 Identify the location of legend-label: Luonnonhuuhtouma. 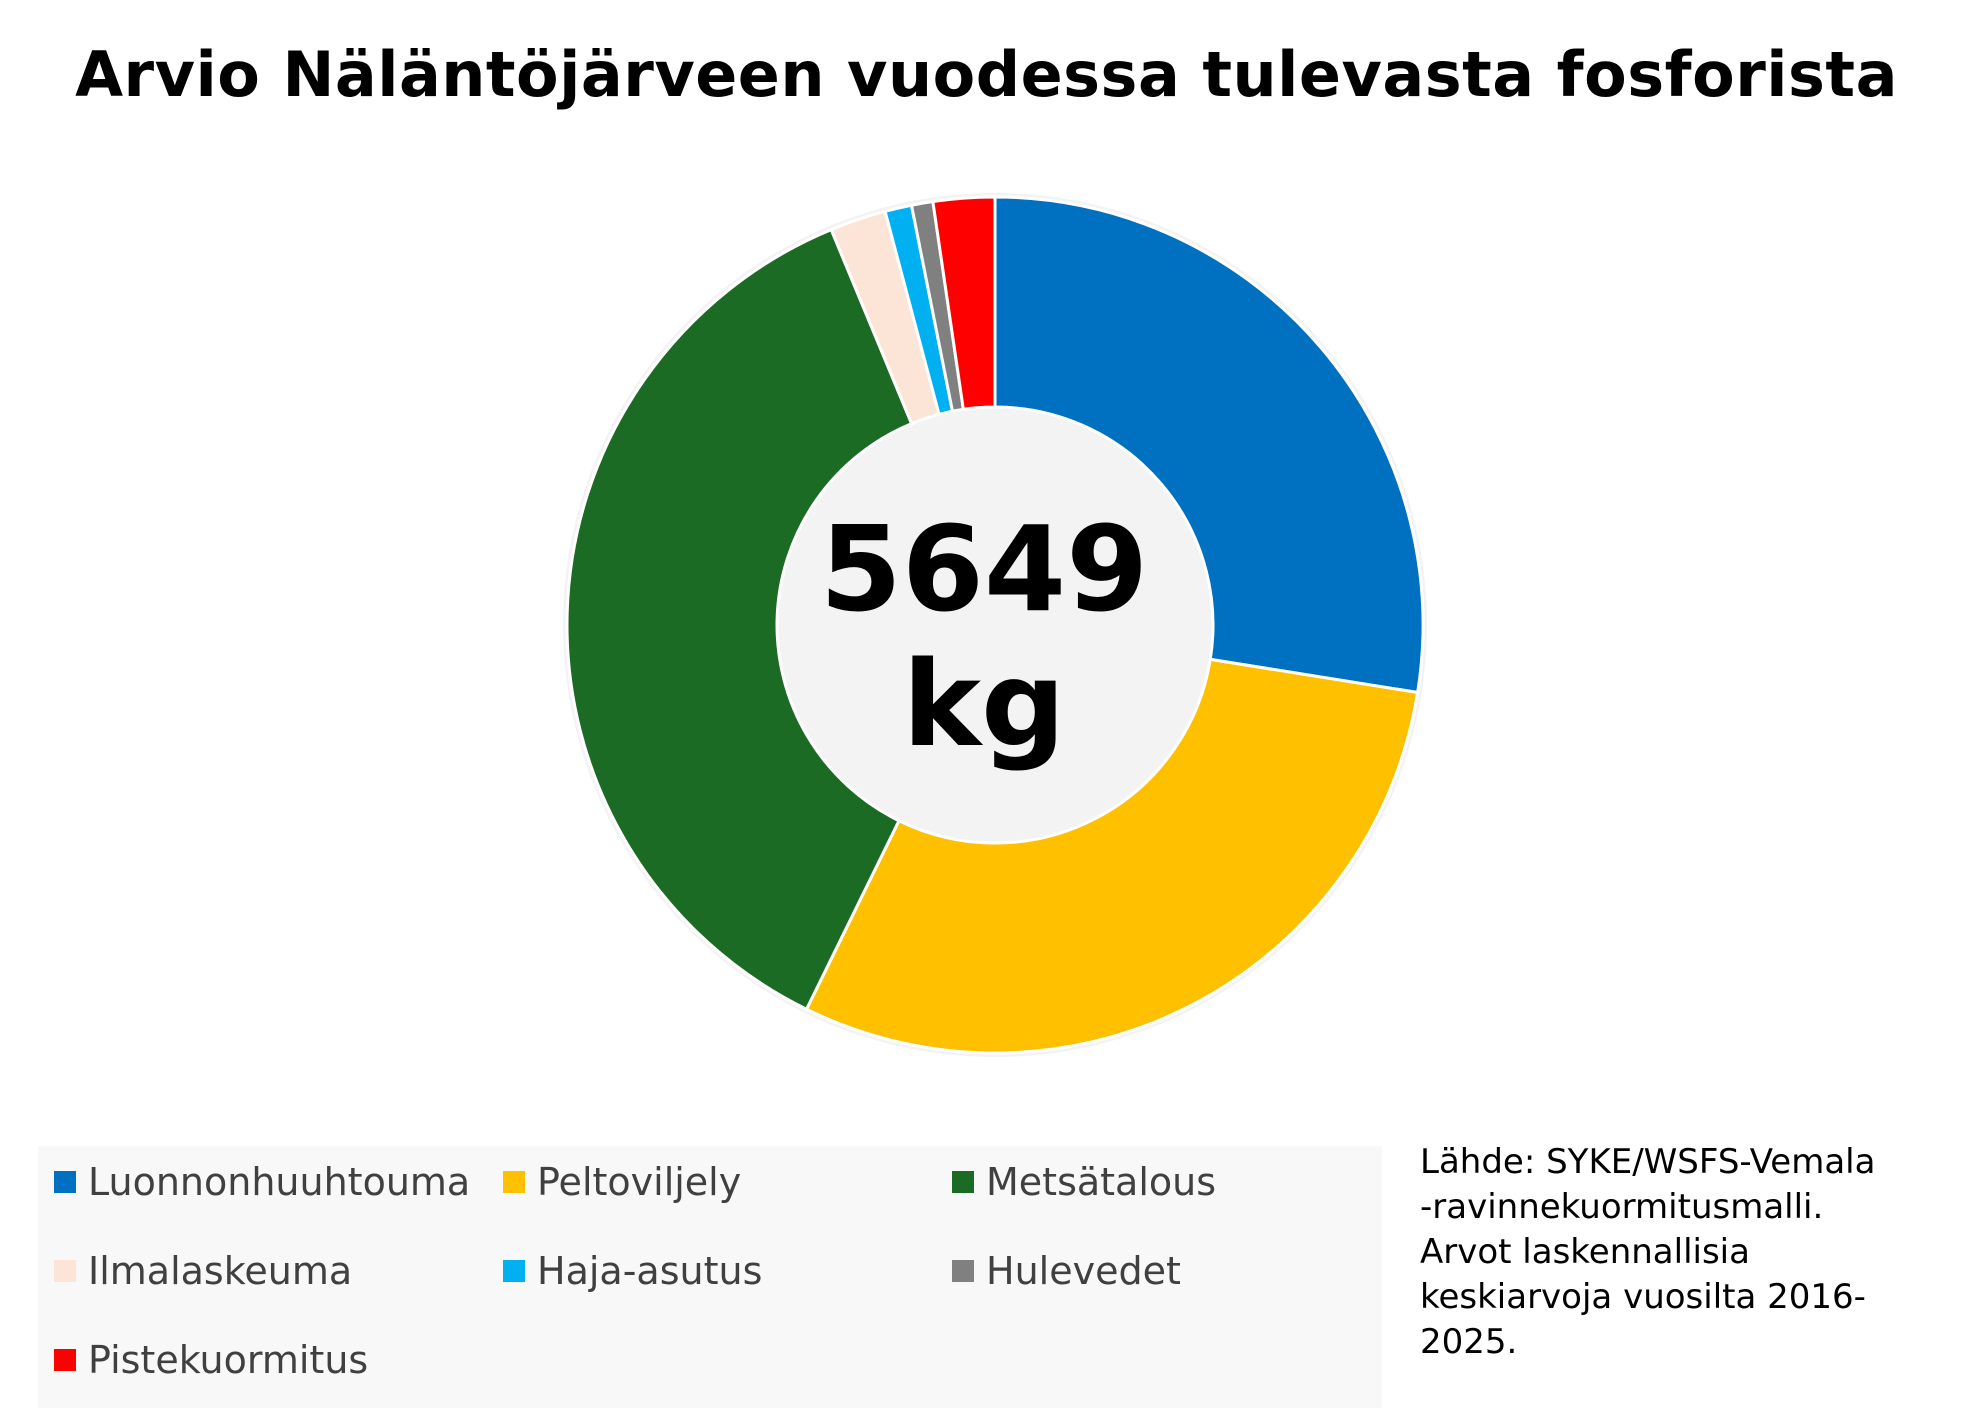
(279, 1182).